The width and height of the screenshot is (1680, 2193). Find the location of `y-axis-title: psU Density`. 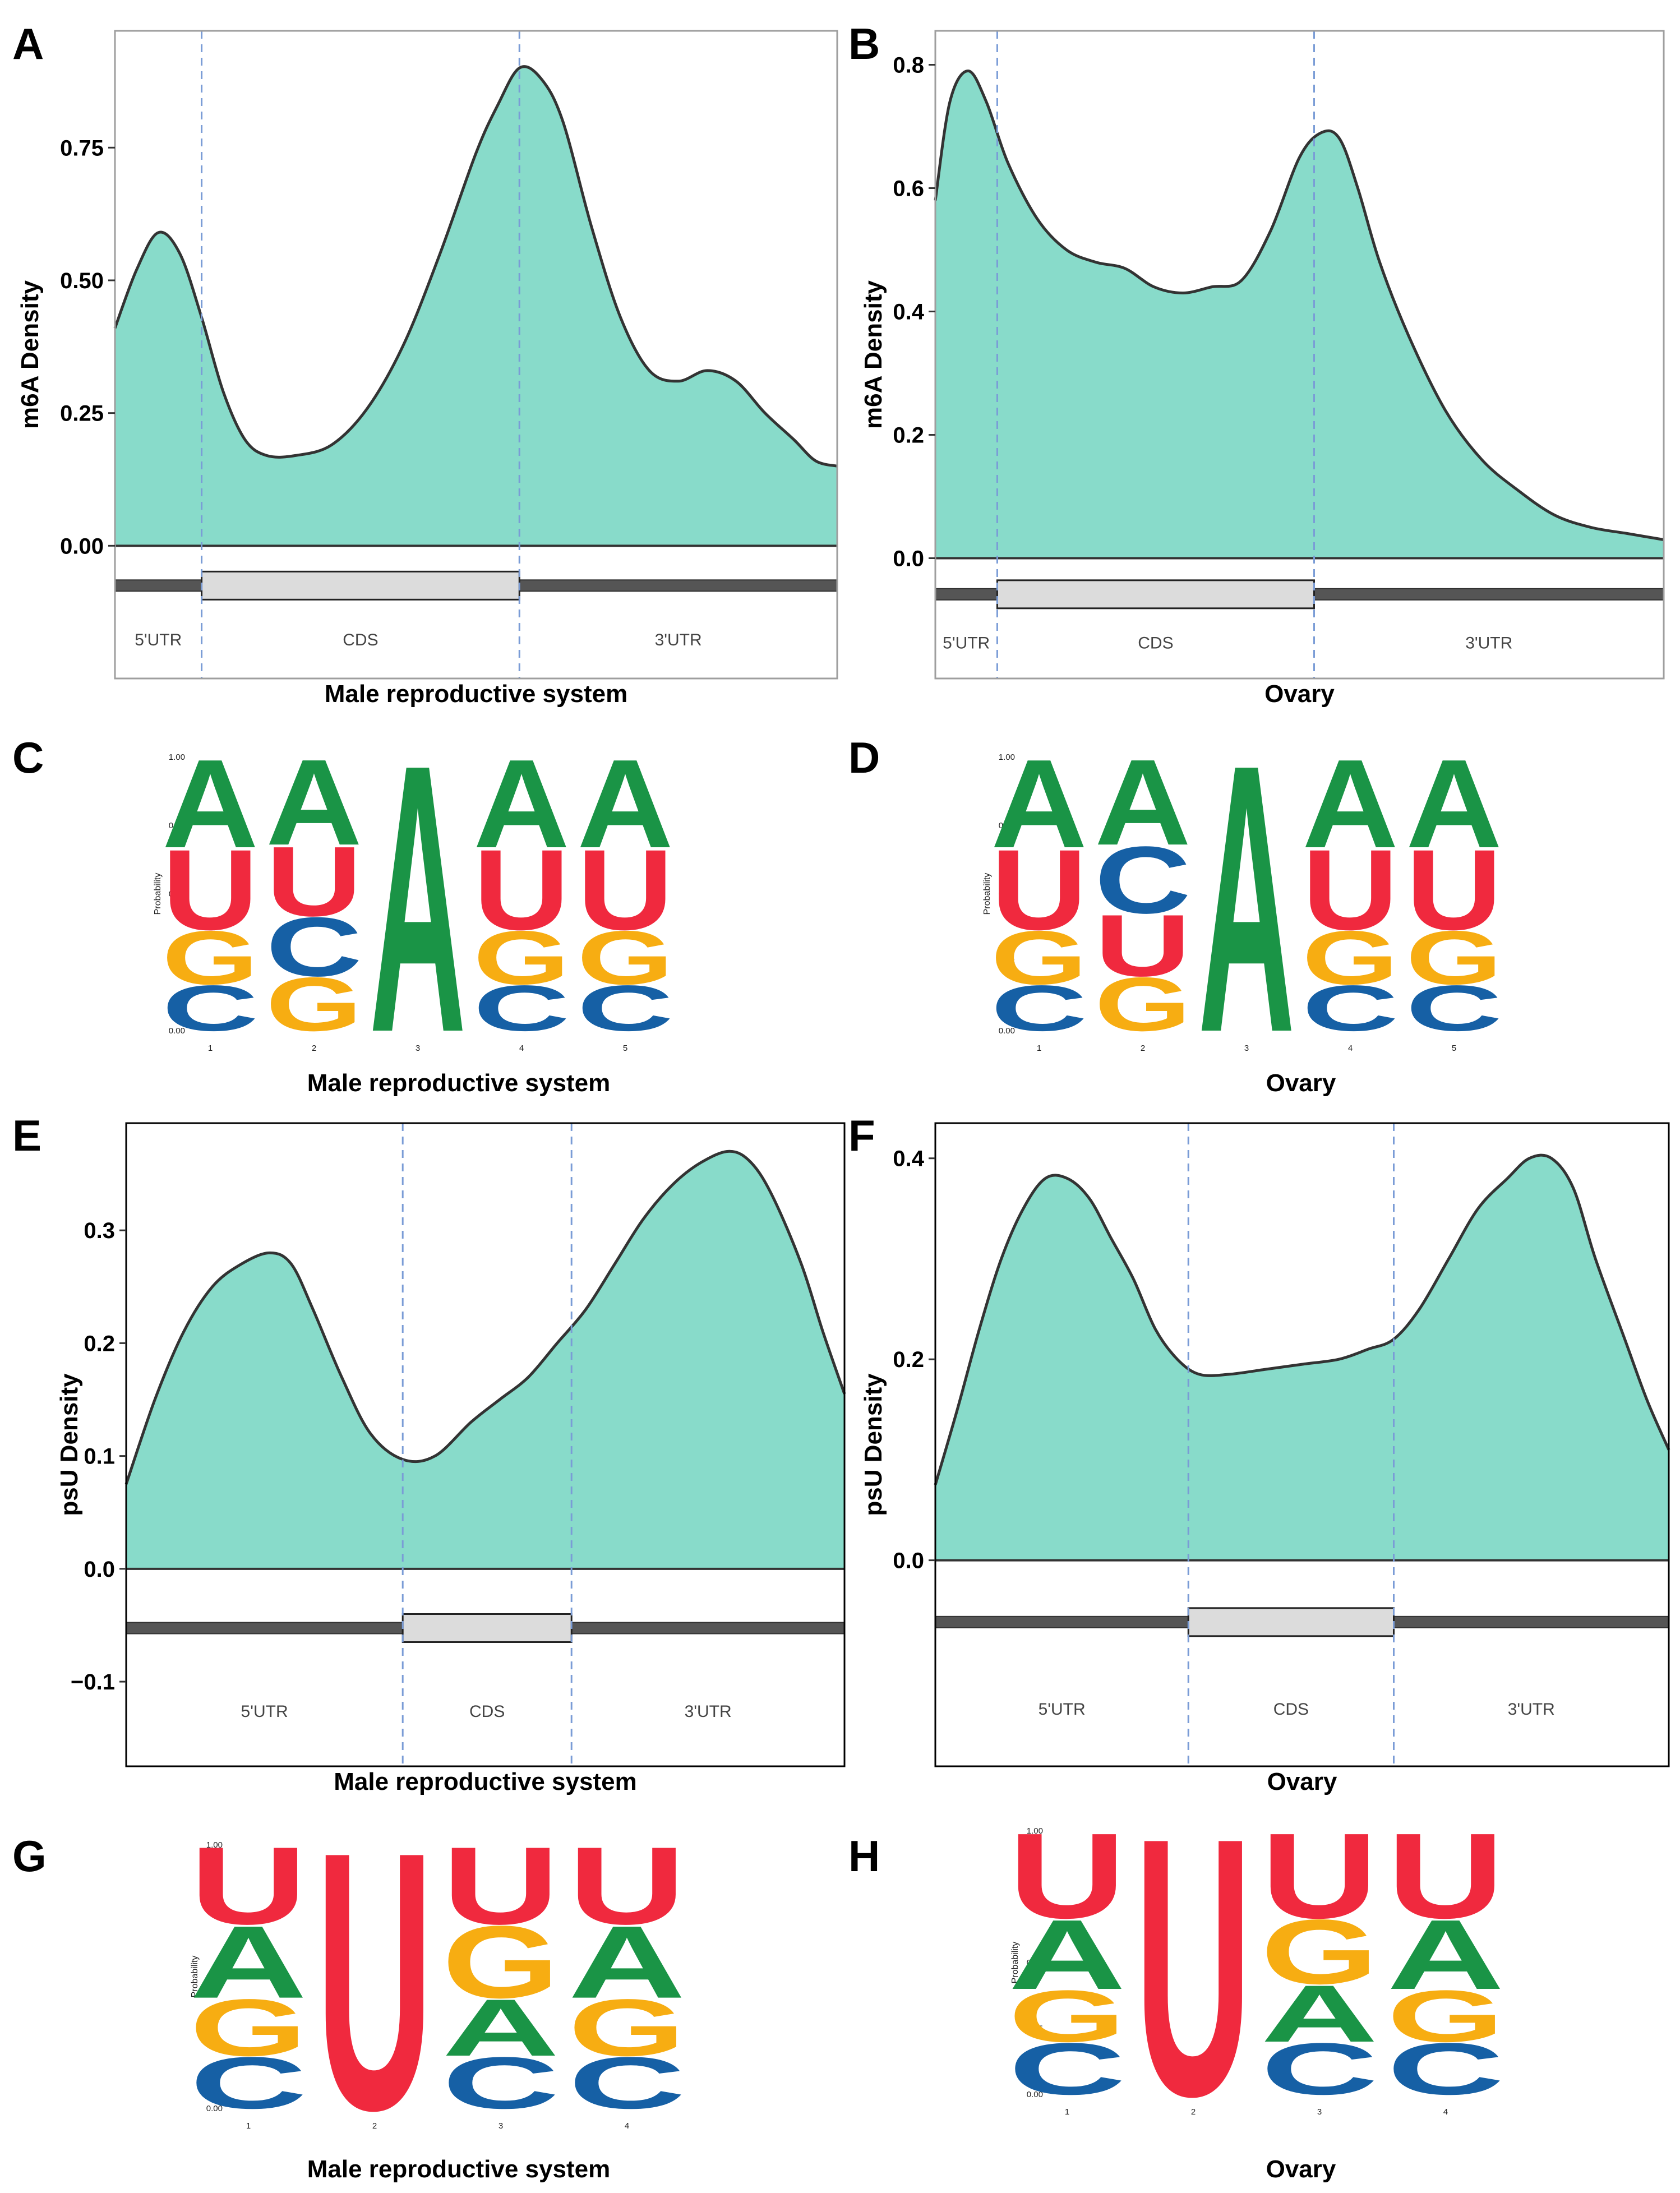

y-axis-title: psU Density is located at coordinates (69, 1444).